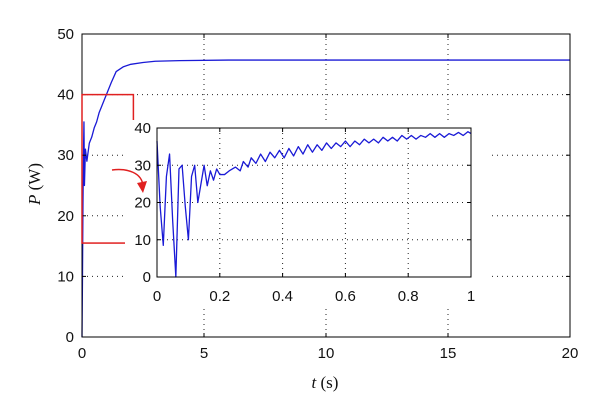 The image size is (600, 418). What do you see at coordinates (142, 187) in the screenshot?
I see `zoom-arrowhead` at bounding box center [142, 187].